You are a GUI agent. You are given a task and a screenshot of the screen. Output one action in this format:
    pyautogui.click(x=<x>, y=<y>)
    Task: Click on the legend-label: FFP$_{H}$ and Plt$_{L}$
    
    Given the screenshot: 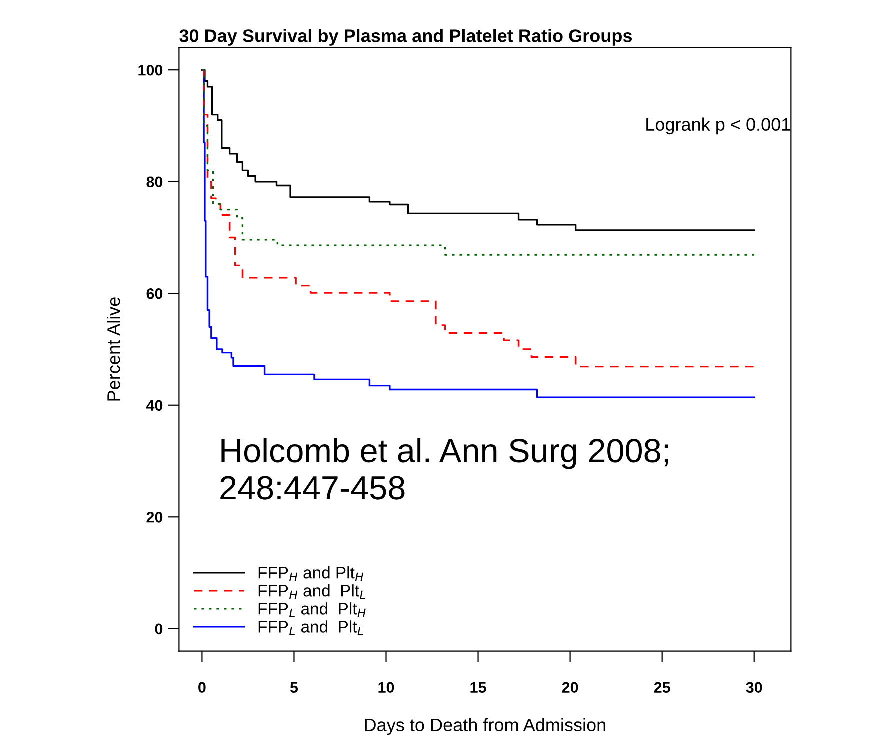 What is the action you would take?
    pyautogui.click(x=312, y=592)
    